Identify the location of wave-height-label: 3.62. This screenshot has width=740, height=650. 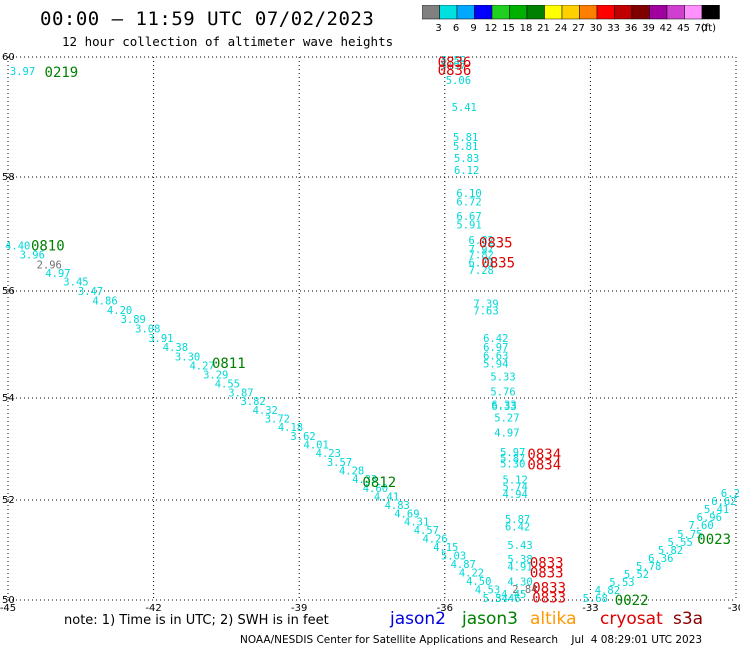
(302, 437).